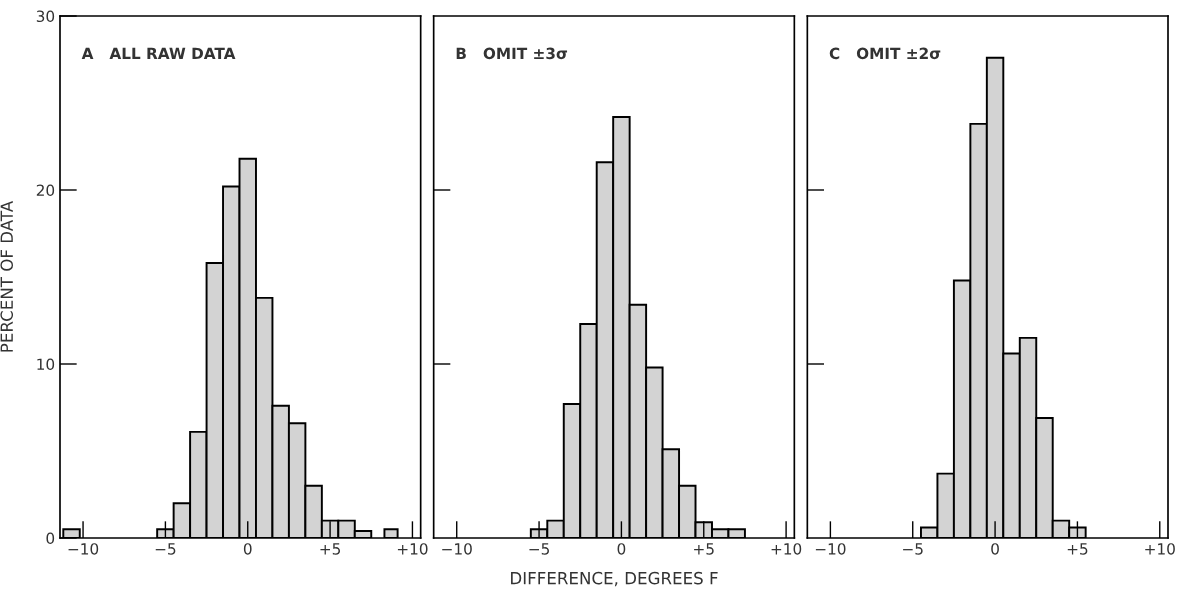 The height and width of the screenshot is (590, 1178). What do you see at coordinates (7, 276) in the screenshot?
I see `y-axis-title: PERCENT OF DATA` at bounding box center [7, 276].